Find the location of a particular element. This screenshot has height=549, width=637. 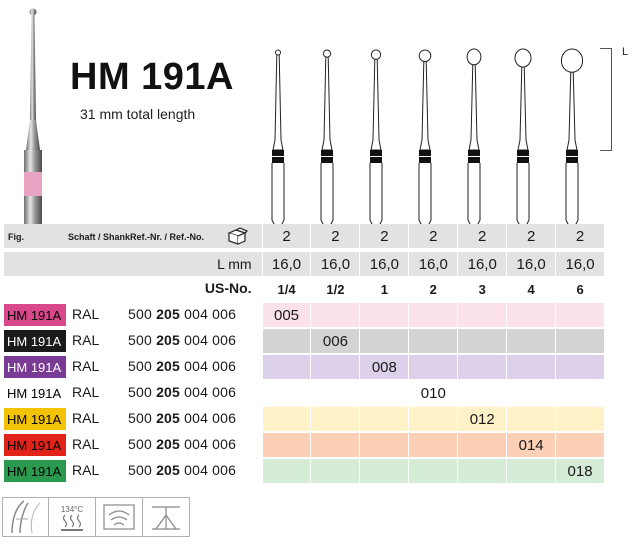

size-cell: 005 is located at coordinates (286, 315).